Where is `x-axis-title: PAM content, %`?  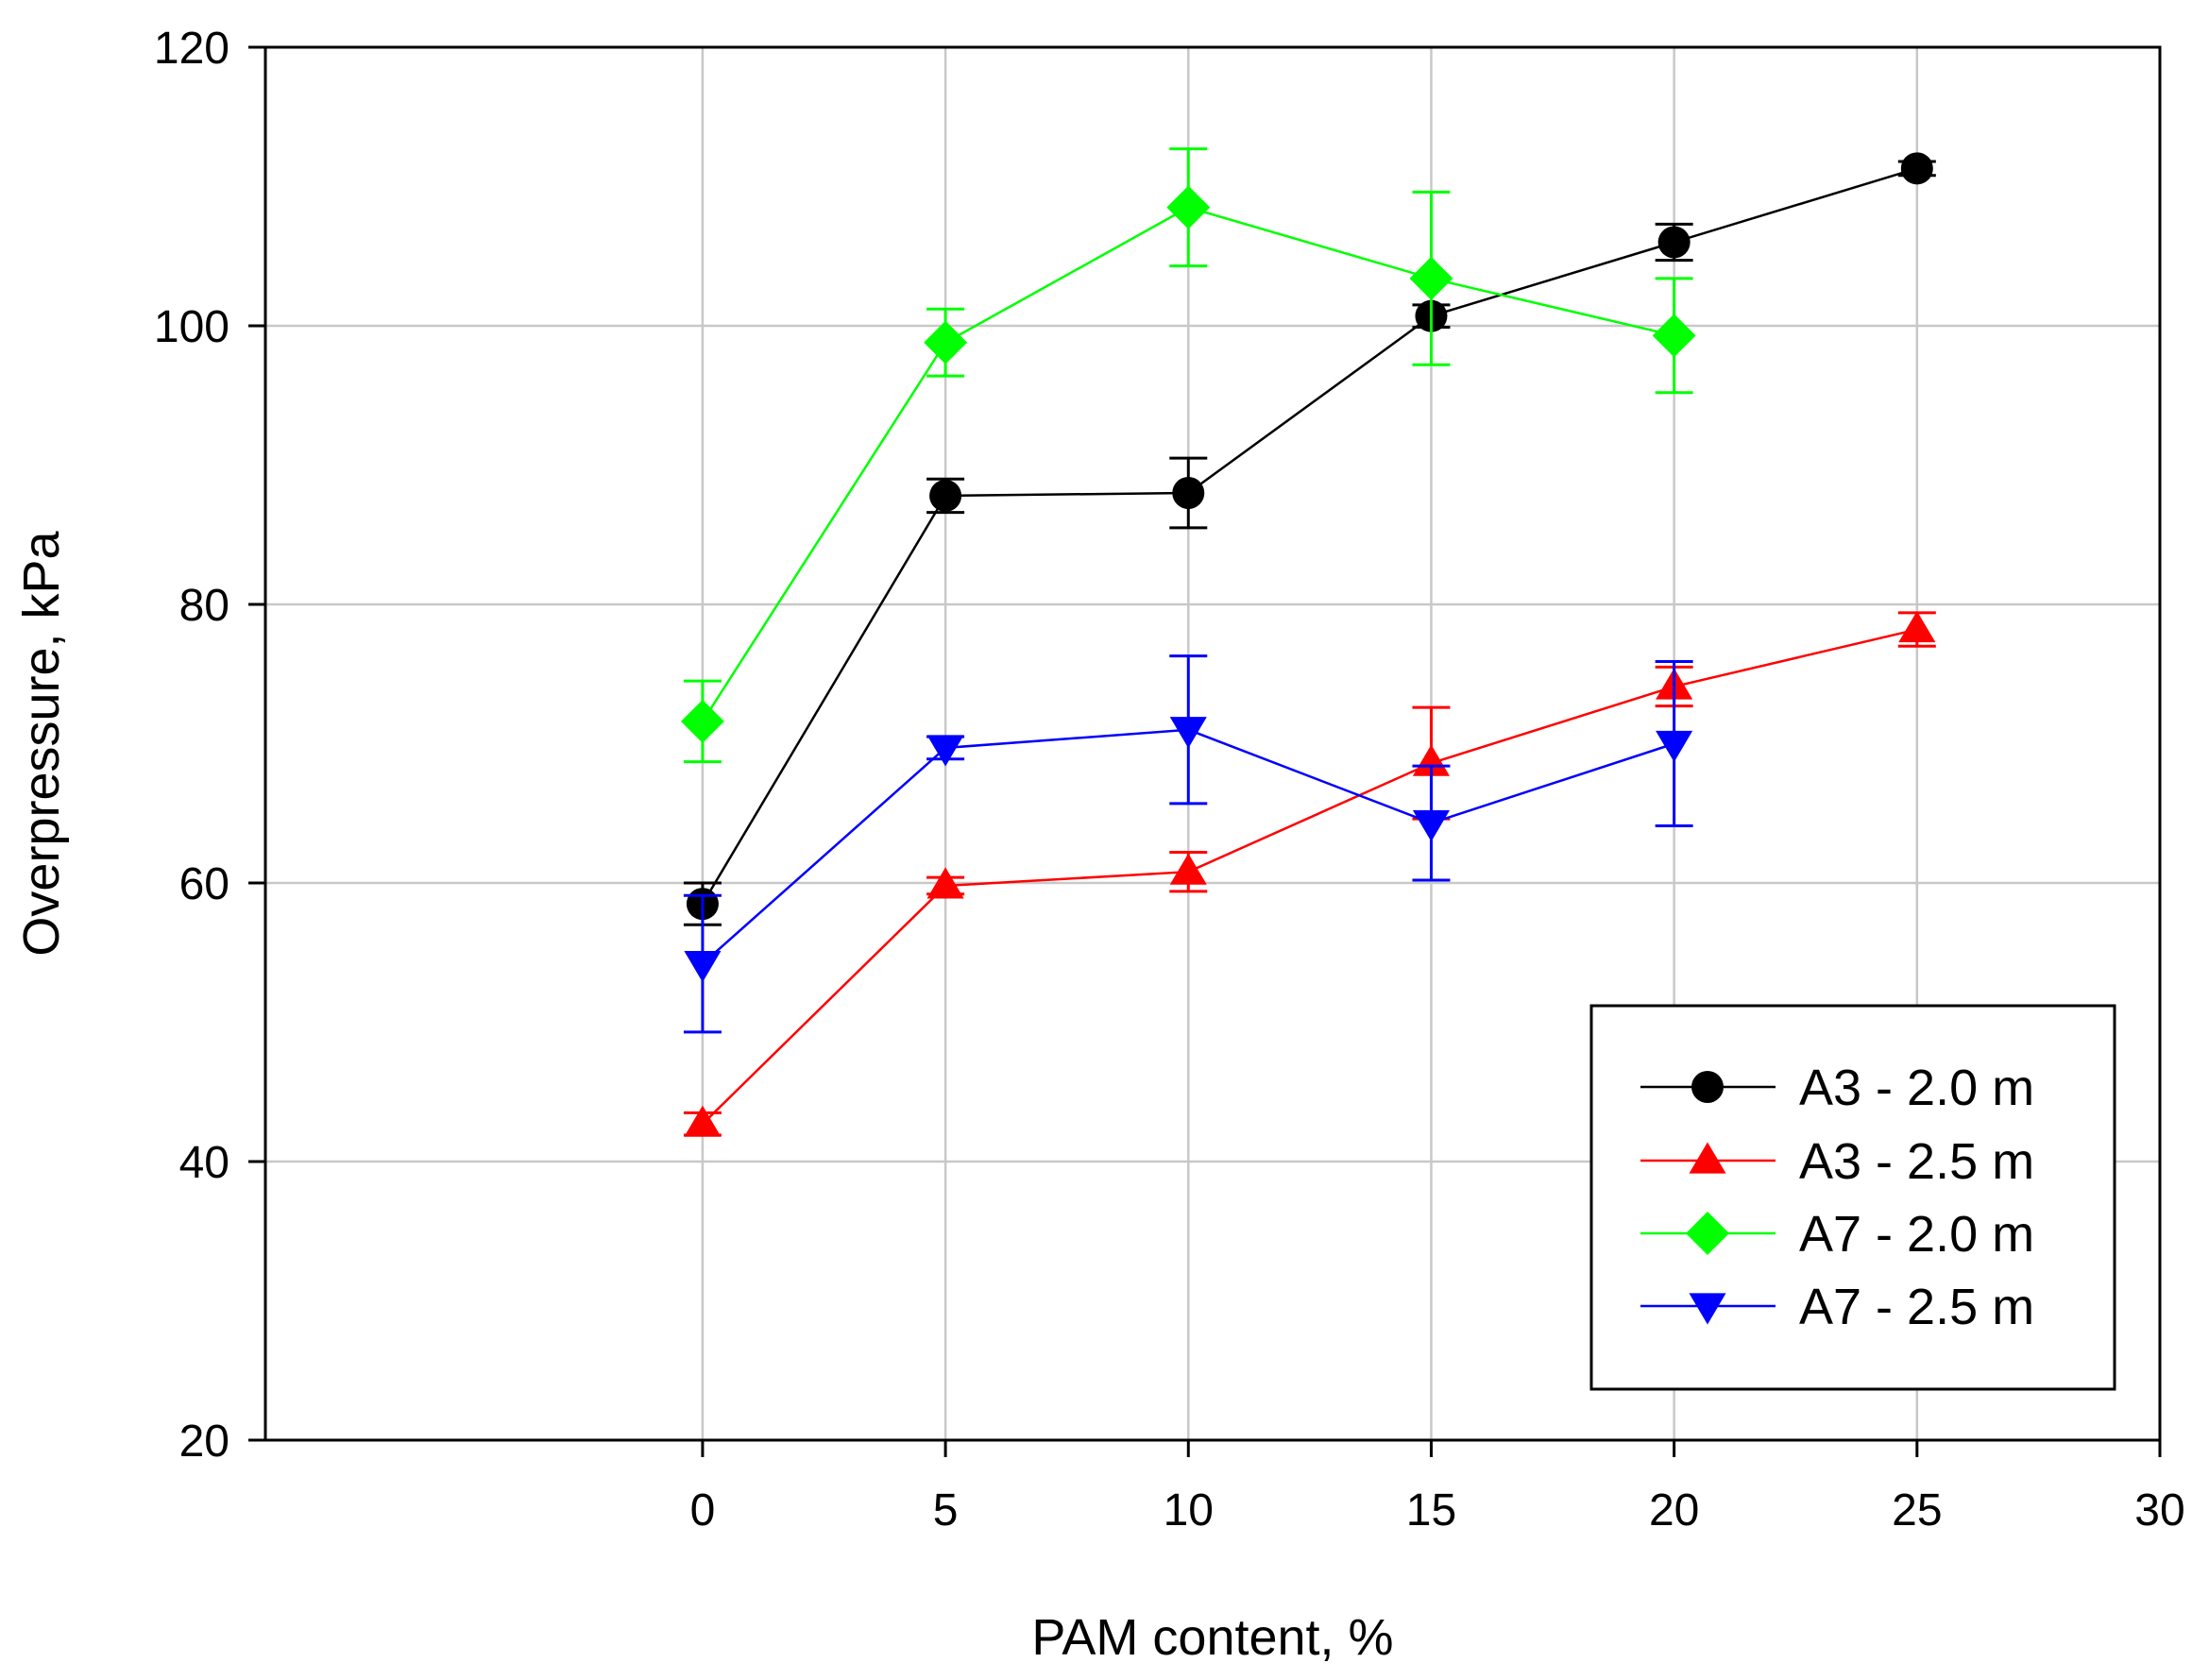
x-axis-title: PAM content, % is located at coordinates (1212, 1637).